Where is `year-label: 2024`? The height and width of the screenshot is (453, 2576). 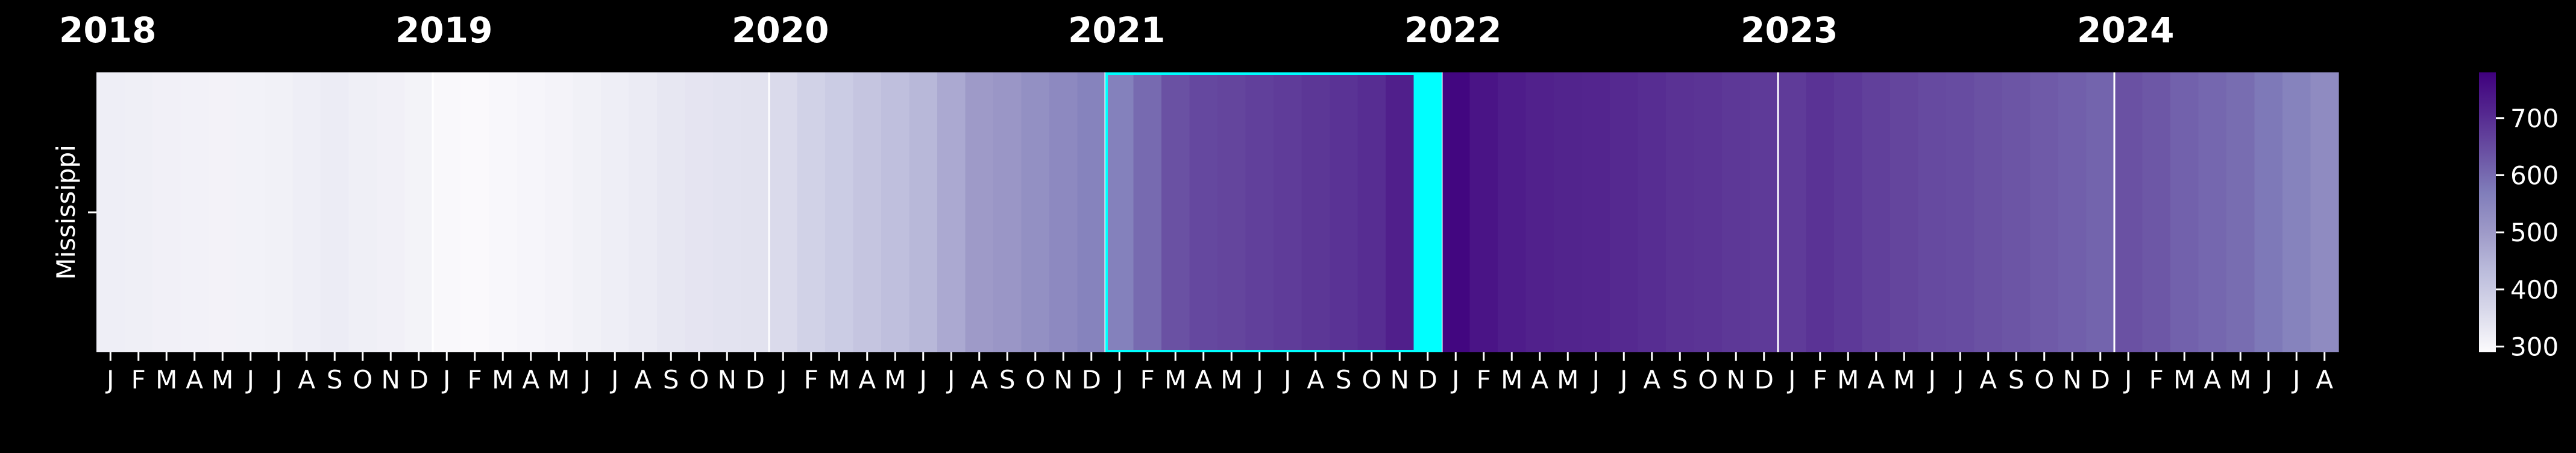
year-label: 2024 is located at coordinates (2125, 31).